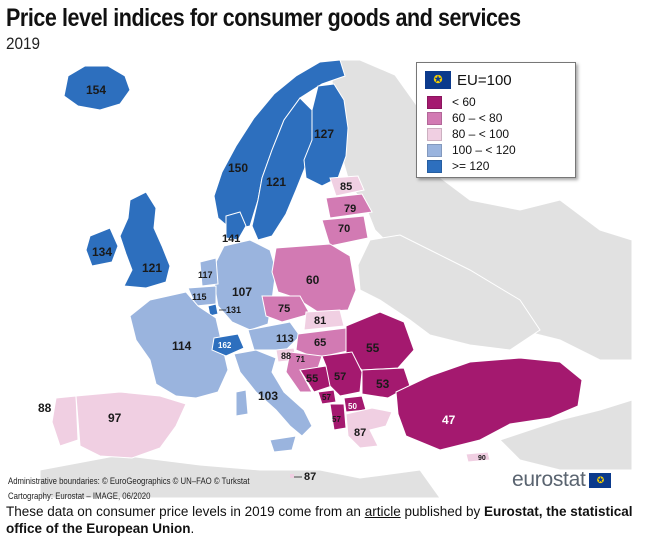  I want to click on region-luxembourg, so click(213, 310).